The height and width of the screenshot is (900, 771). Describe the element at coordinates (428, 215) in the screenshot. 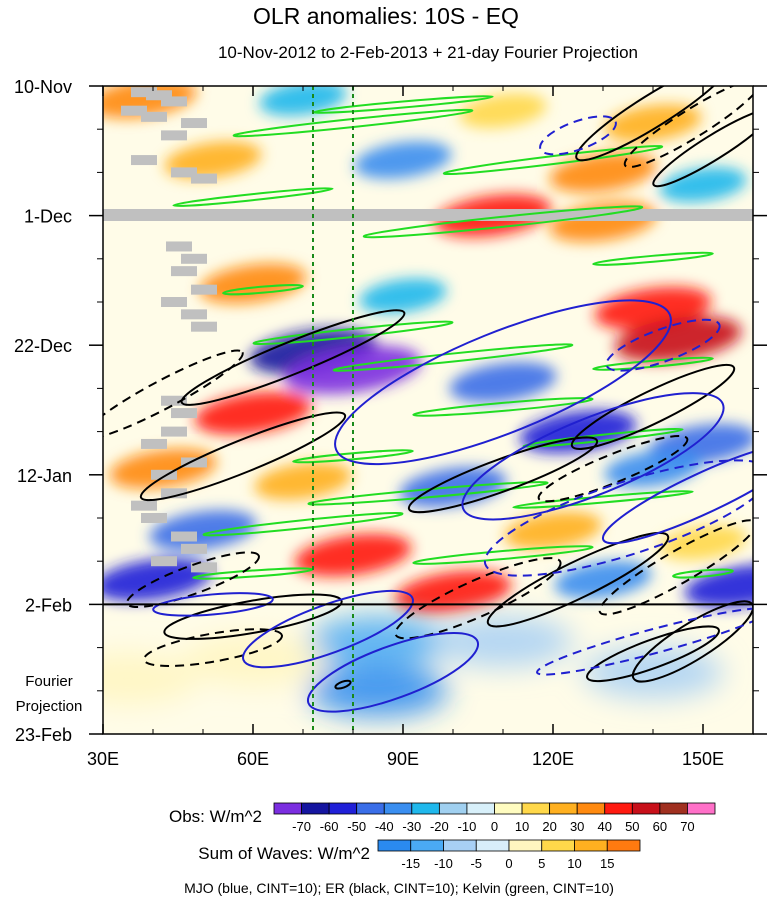

I see `missing-data-band` at that location.